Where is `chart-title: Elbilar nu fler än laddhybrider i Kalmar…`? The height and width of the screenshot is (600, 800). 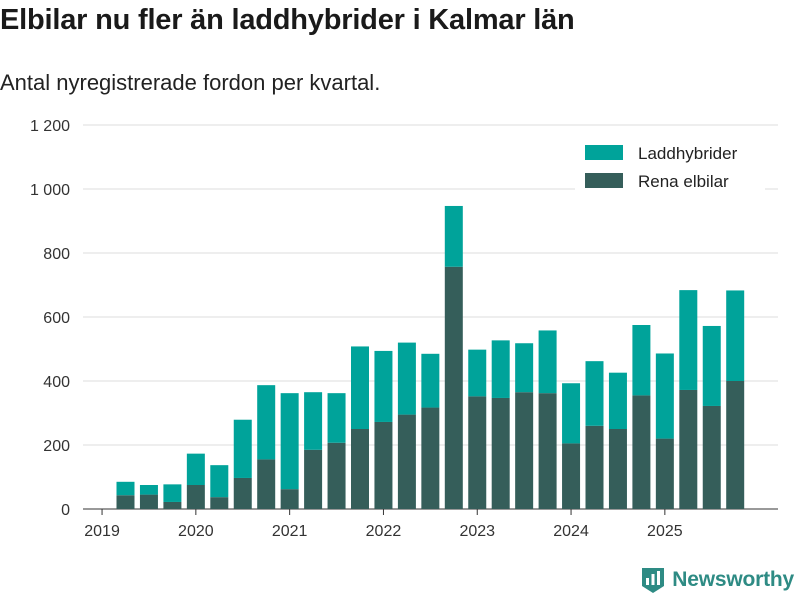
chart-title: Elbilar nu fler än laddhybrider i Kalmar… is located at coordinates (287, 20).